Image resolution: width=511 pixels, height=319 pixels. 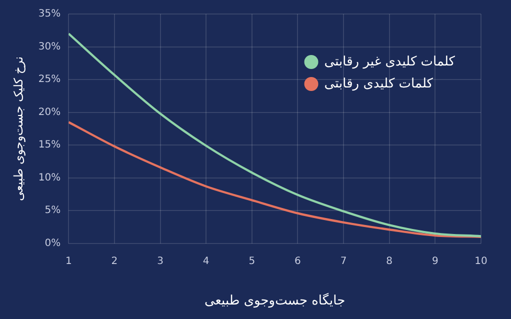 I want to click on y-axis-title: نرخ کلیک جست‌وجوی طبیعی, so click(x=18, y=128).